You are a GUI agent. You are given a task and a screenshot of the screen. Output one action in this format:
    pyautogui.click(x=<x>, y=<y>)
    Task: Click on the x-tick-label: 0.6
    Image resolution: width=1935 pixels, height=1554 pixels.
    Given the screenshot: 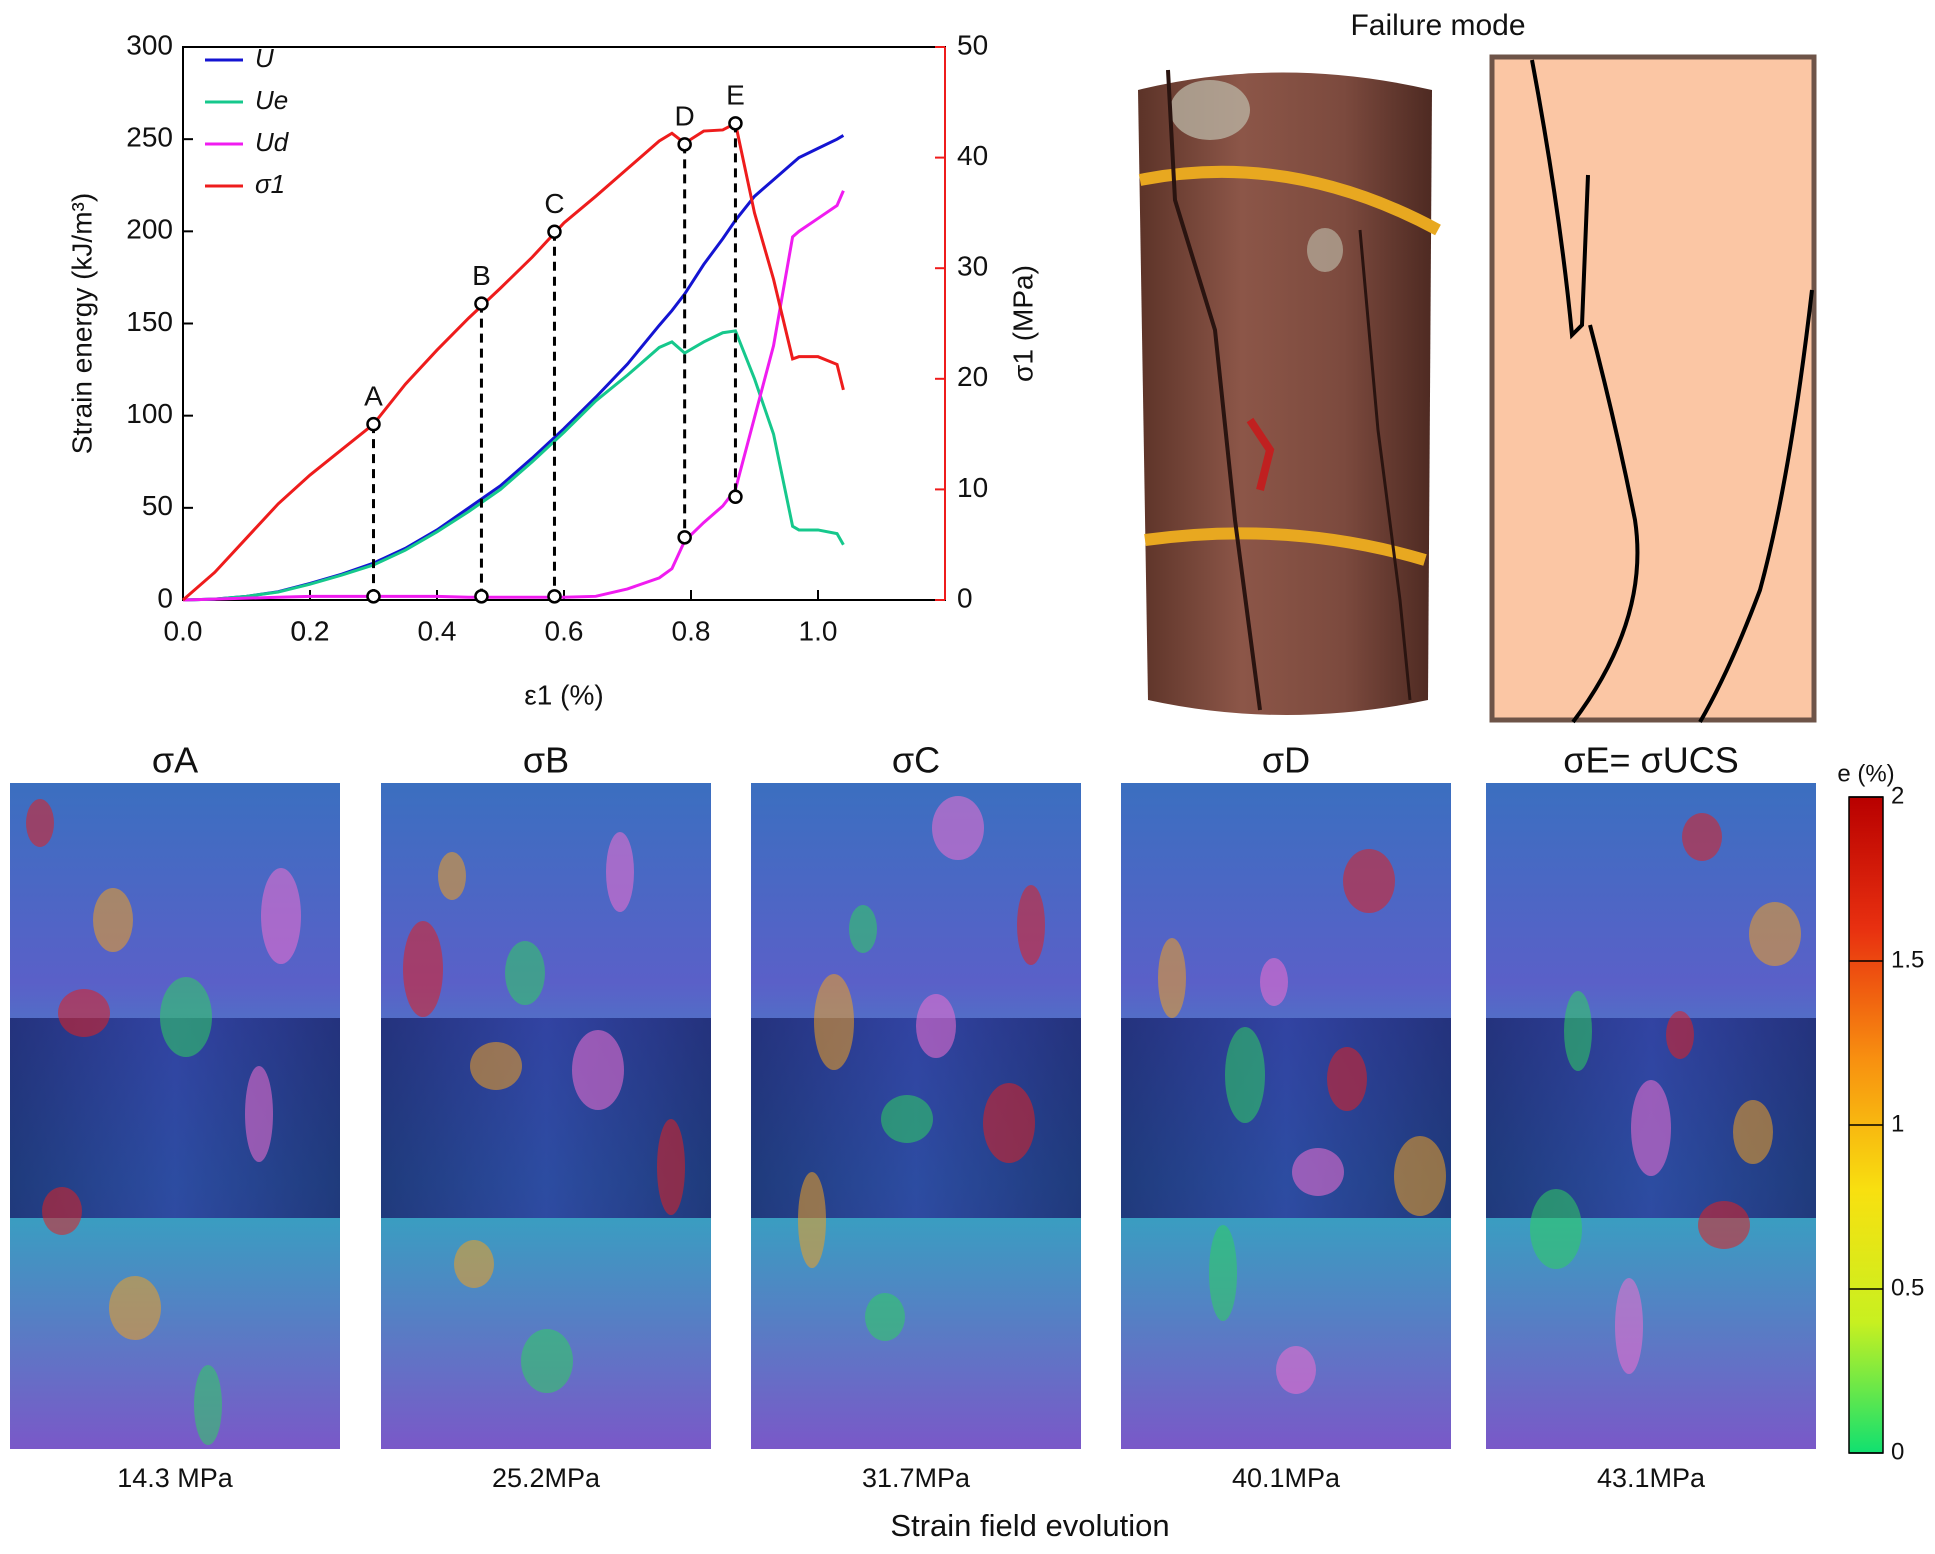 What is the action you would take?
    pyautogui.click(x=564, y=630)
    